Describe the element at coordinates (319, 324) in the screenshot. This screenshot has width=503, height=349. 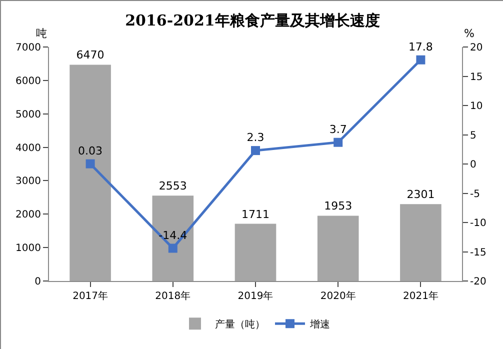
I see `legend-label: 增速` at that location.